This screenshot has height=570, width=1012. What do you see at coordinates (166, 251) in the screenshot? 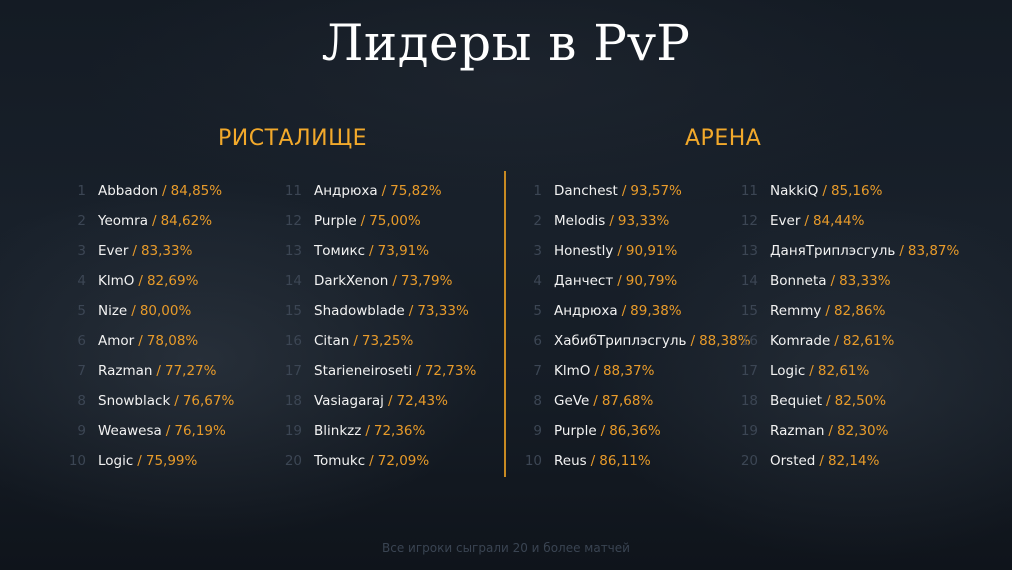
I see `win-rate: 83,33%` at bounding box center [166, 251].